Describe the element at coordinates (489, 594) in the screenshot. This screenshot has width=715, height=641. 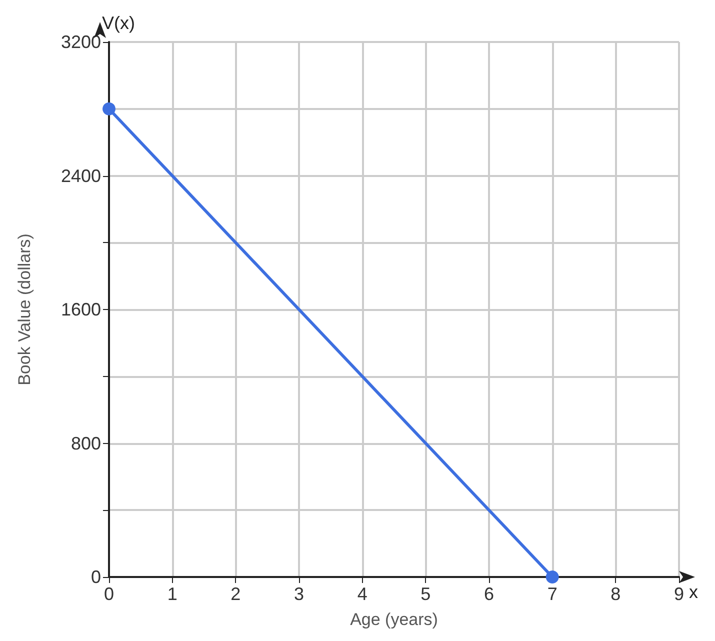
I see `x-tick-label: 6` at that location.